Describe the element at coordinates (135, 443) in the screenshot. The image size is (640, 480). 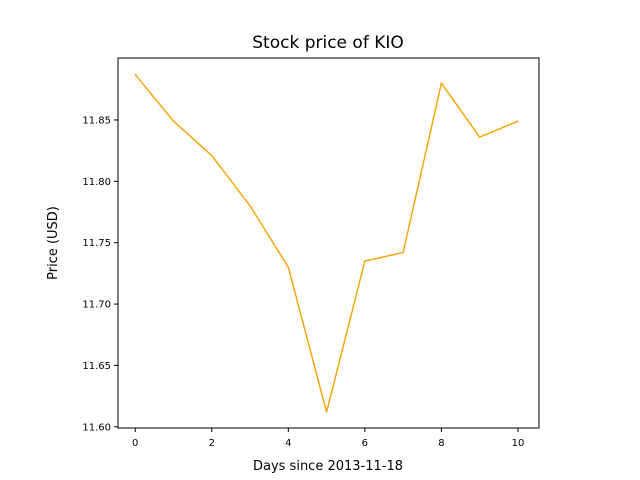
I see `x-tick-label: 0` at that location.